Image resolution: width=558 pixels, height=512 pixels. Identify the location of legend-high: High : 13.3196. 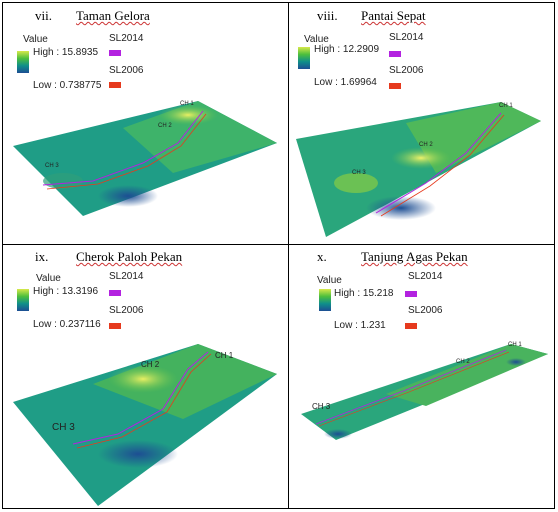
(66, 291).